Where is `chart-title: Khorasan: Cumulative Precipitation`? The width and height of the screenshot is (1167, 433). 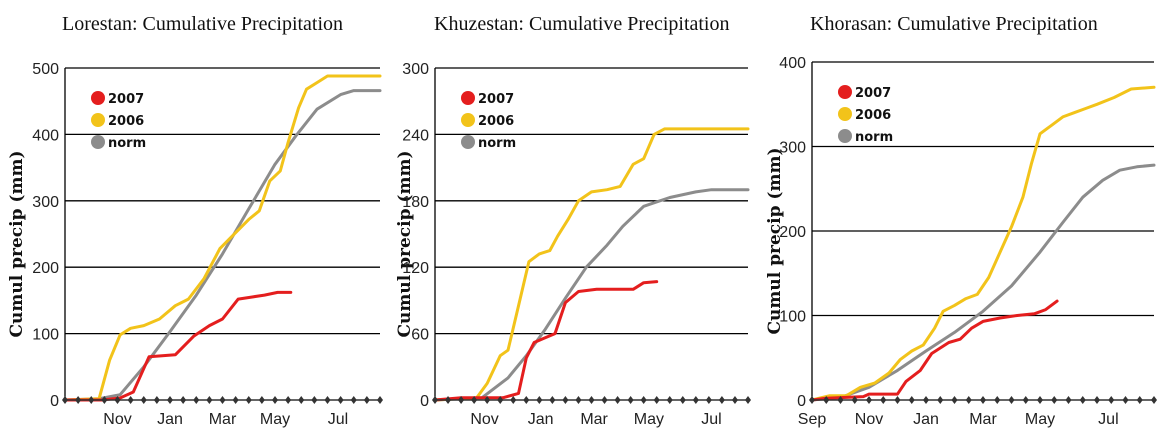
chart-title: Khorasan: Cumulative Precipitation is located at coordinates (954, 24).